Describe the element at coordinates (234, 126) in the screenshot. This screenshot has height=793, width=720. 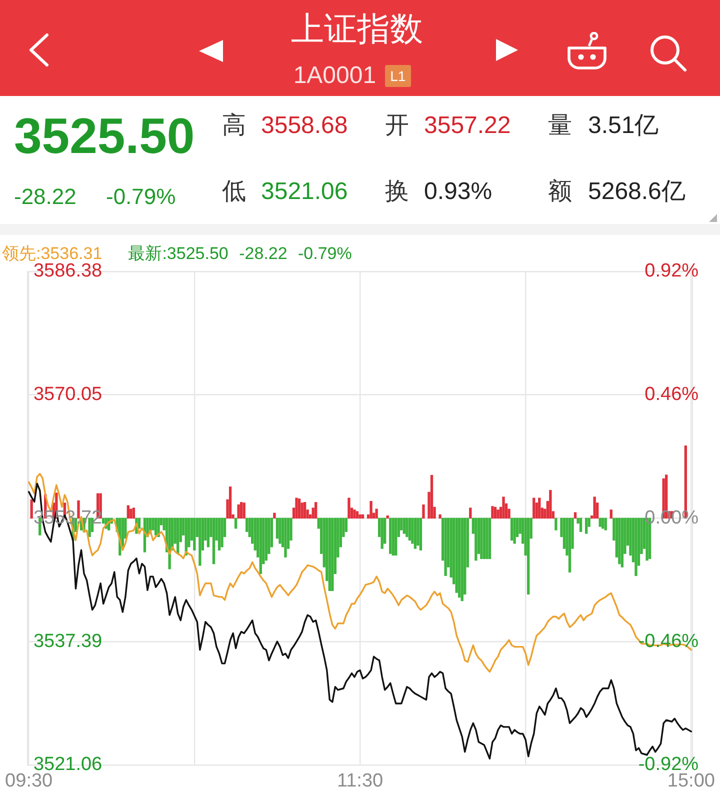
I see `text: 高` at that location.